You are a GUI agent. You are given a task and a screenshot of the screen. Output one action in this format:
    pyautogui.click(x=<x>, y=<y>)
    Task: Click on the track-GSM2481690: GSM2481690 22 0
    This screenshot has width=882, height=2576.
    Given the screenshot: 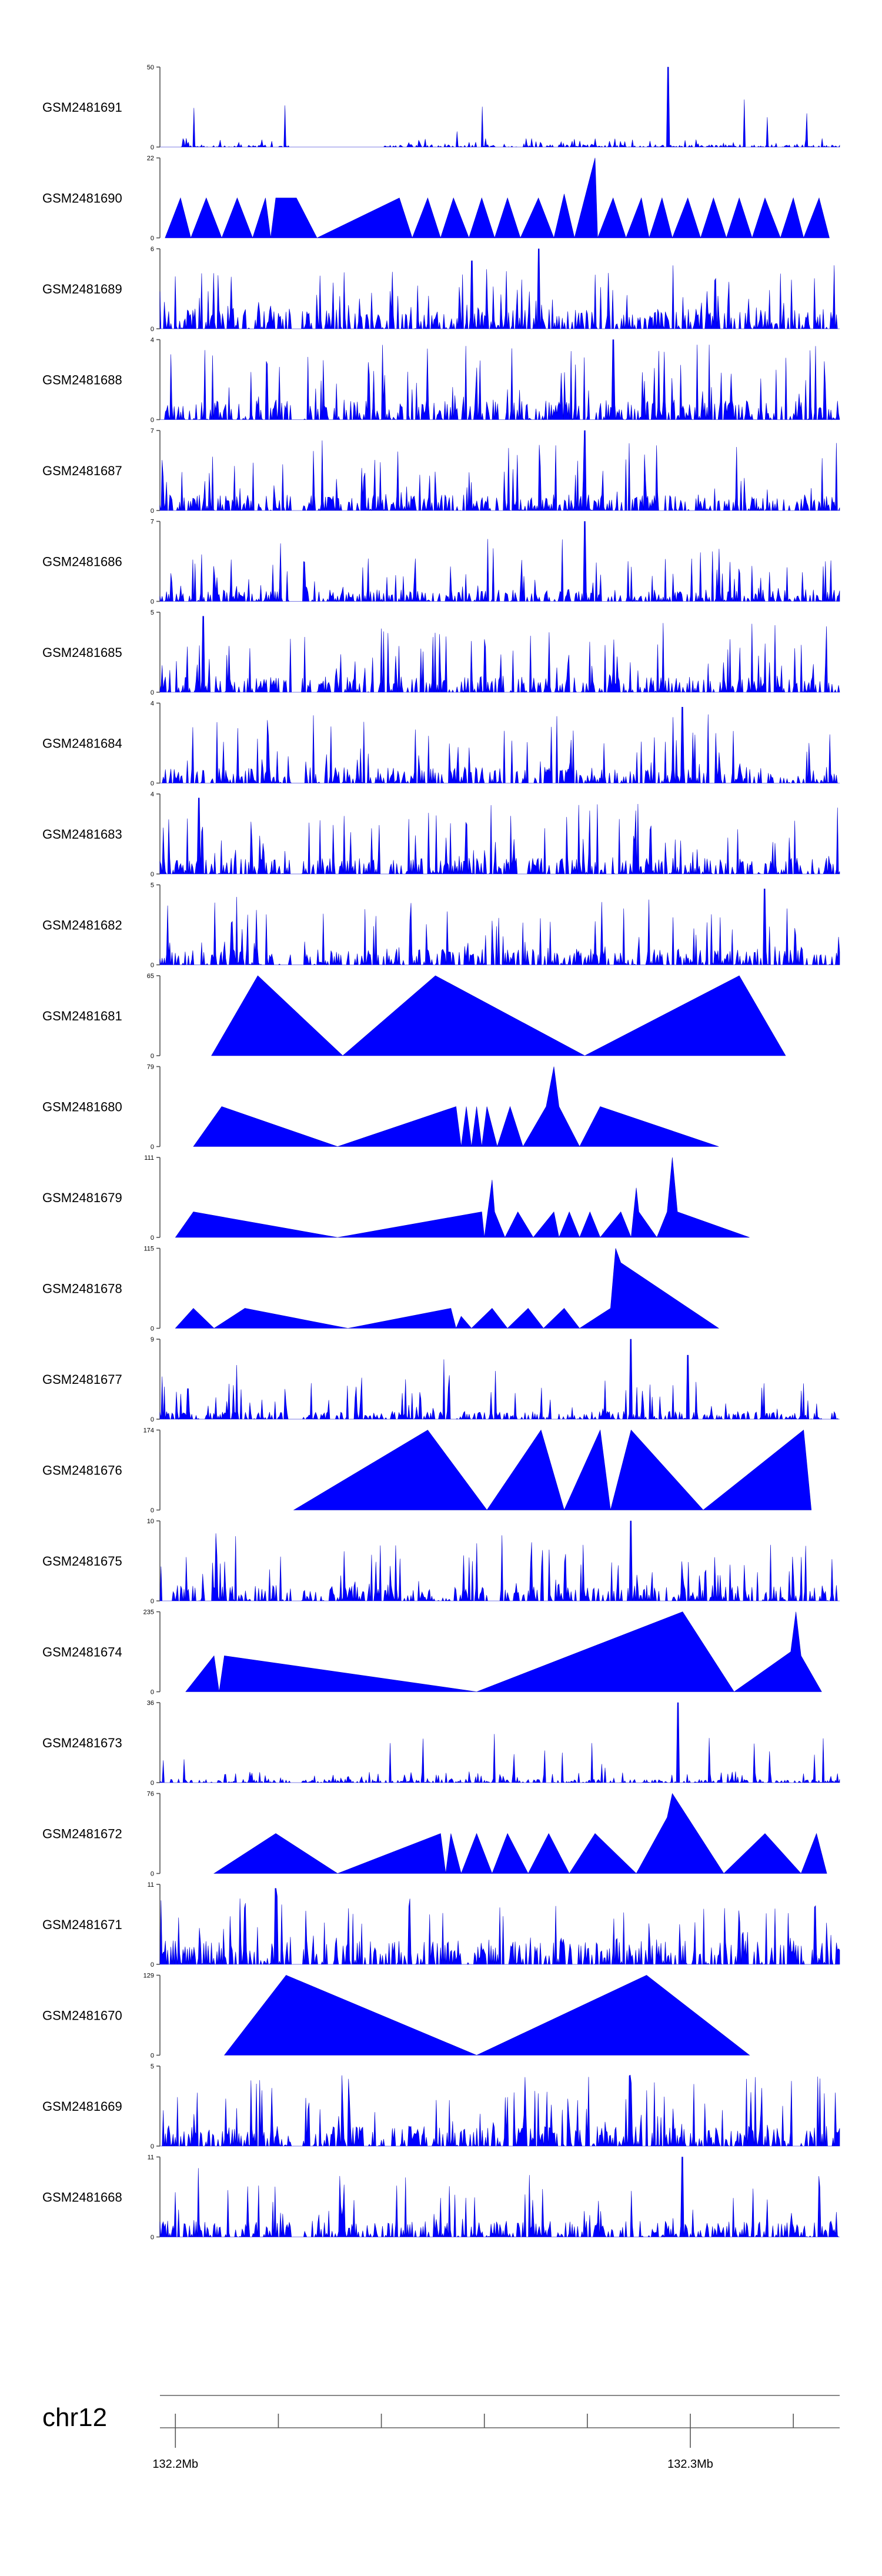 What is the action you would take?
    pyautogui.click(x=436, y=198)
    